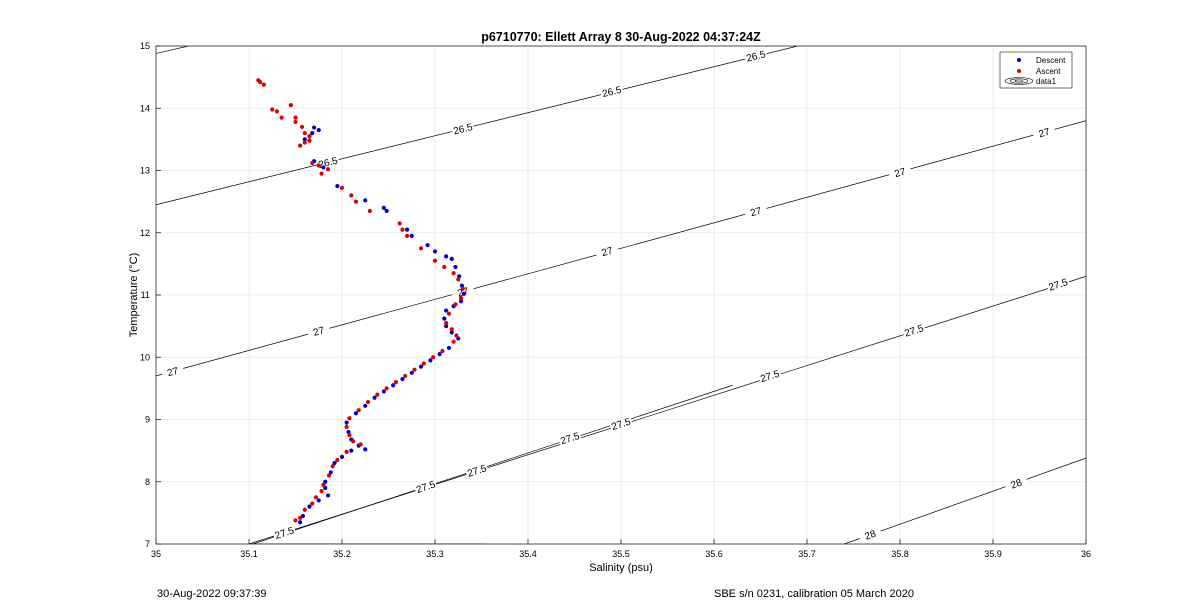 The height and width of the screenshot is (611, 1200). What do you see at coordinates (1051, 60) in the screenshot?
I see `legend-descent-label: Descent` at bounding box center [1051, 60].